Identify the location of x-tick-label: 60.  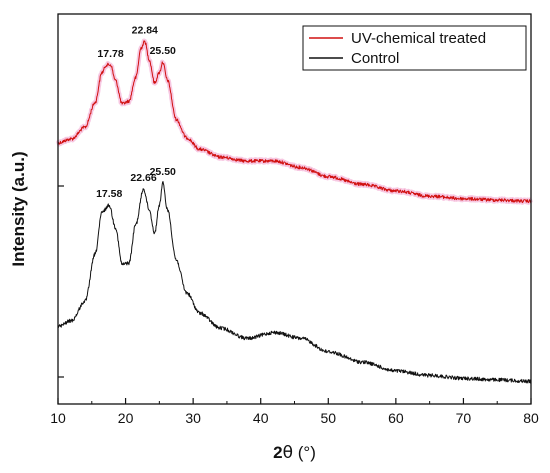
(396, 418).